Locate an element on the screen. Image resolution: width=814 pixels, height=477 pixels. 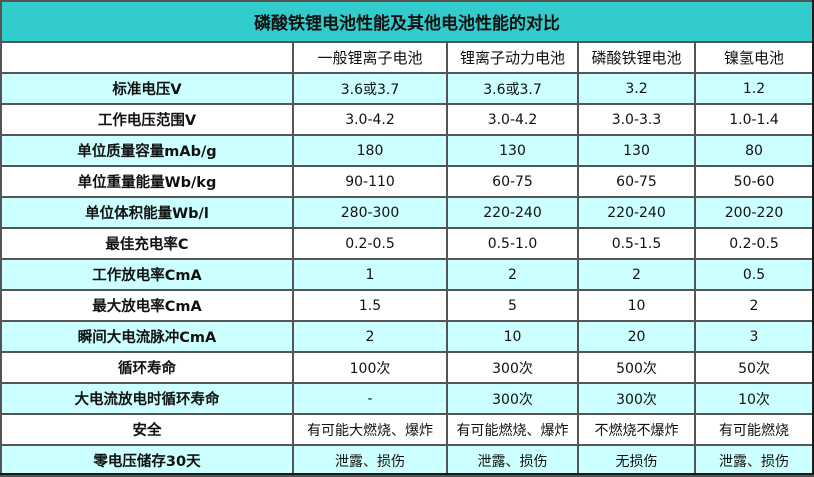
cell-value: 3.0-3.3 is located at coordinates (636, 119).